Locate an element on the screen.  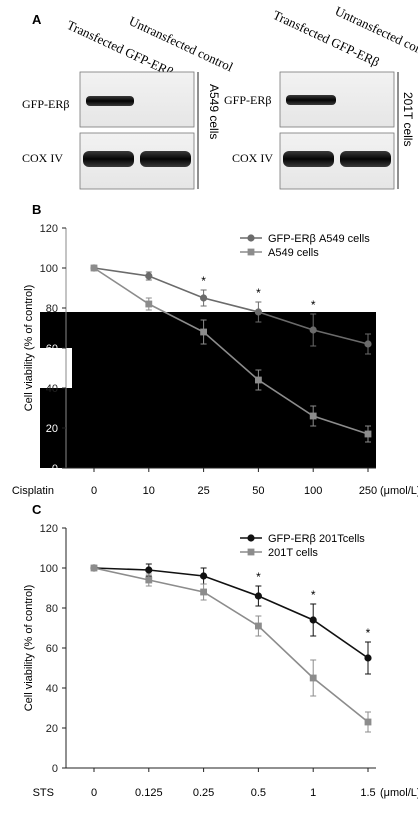
blot-left-cellline: A549 cells is located at coordinates (214, 111).